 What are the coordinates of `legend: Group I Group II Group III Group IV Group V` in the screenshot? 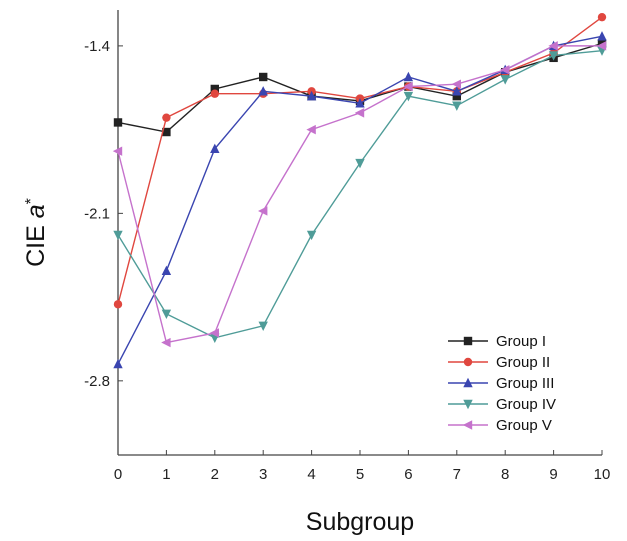 It's located at (502, 383).